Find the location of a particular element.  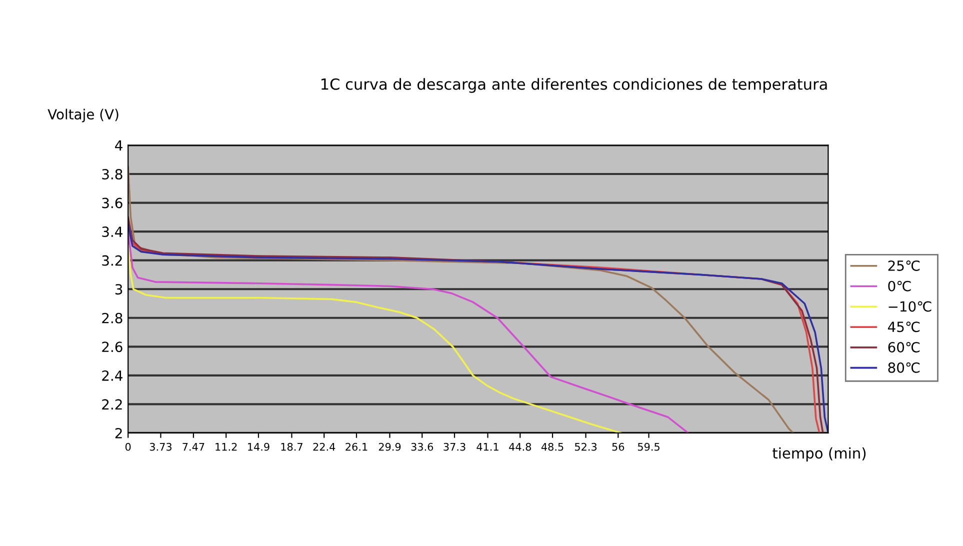

y-tick-label: 2.4 is located at coordinates (112, 375).